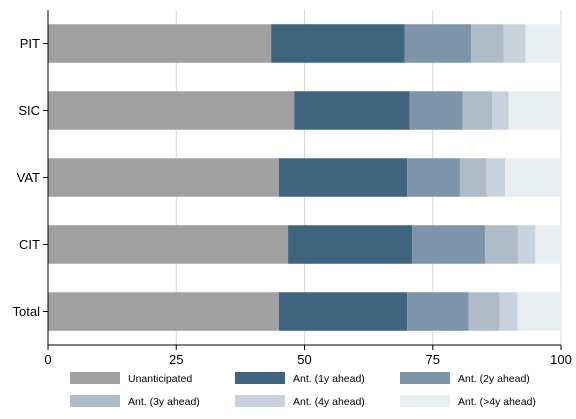  What do you see at coordinates (160, 379) in the screenshot?
I see `legend-label-0: Unanticipated` at bounding box center [160, 379].